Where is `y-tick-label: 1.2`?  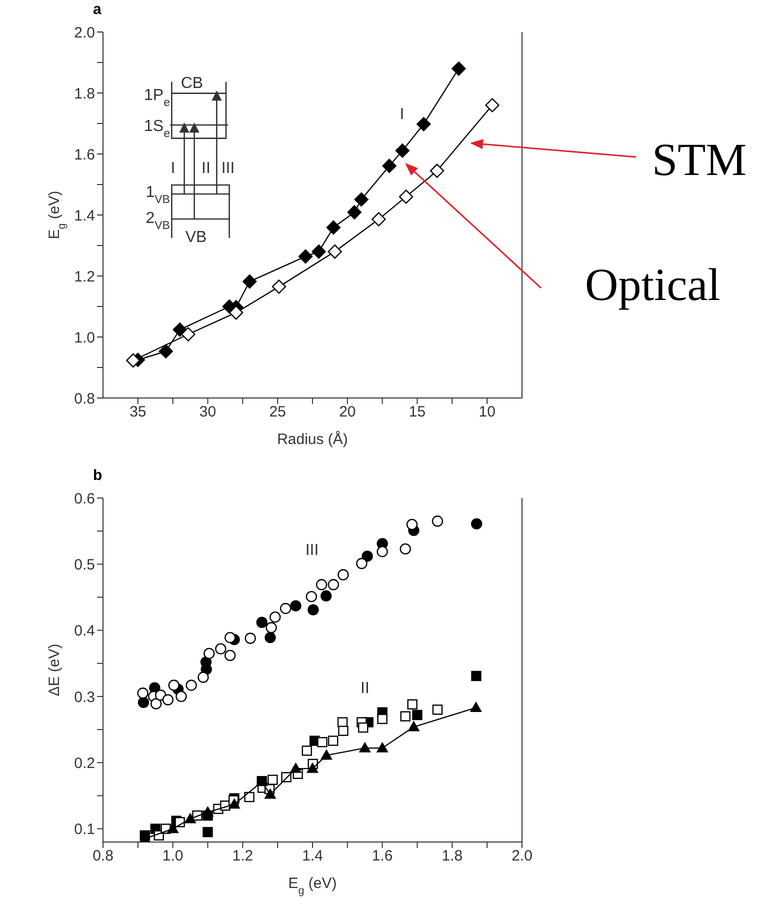 y-tick-label: 1.2 is located at coordinates (84, 277).